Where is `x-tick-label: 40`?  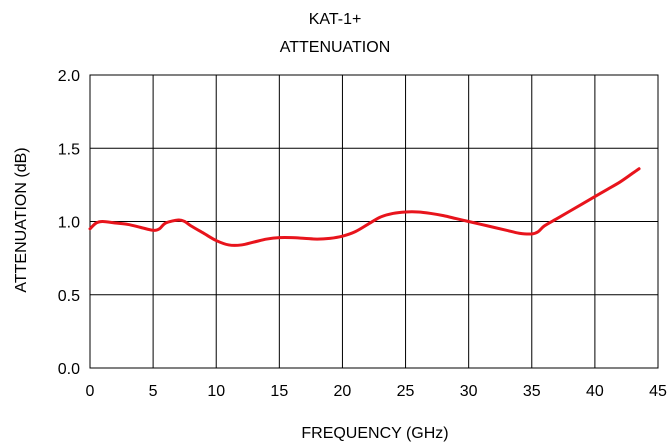 x-tick-label: 40 is located at coordinates (595, 391).